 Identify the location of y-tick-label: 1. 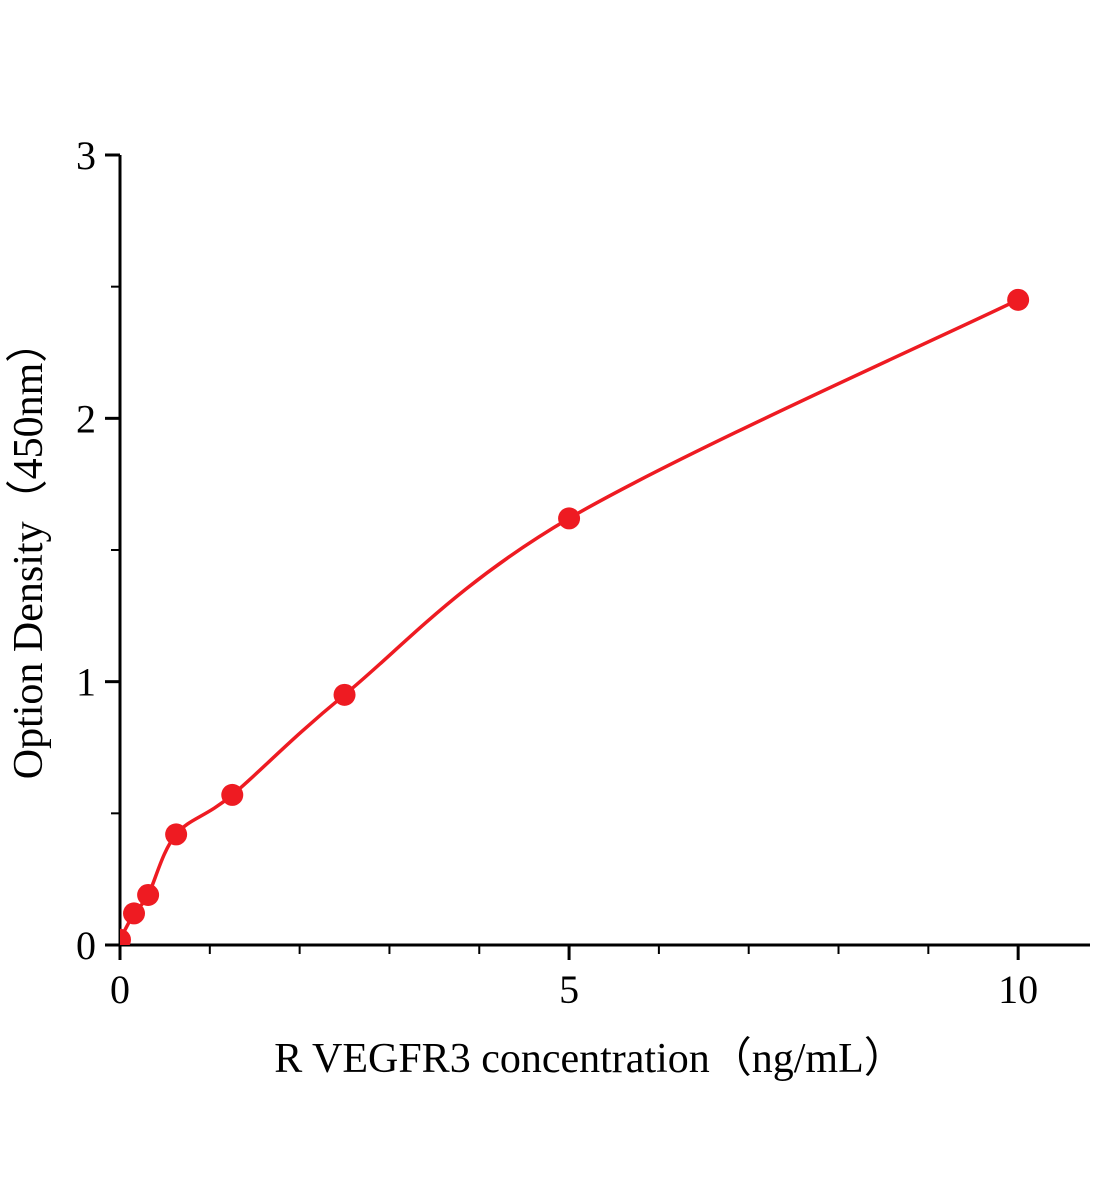
(86, 682).